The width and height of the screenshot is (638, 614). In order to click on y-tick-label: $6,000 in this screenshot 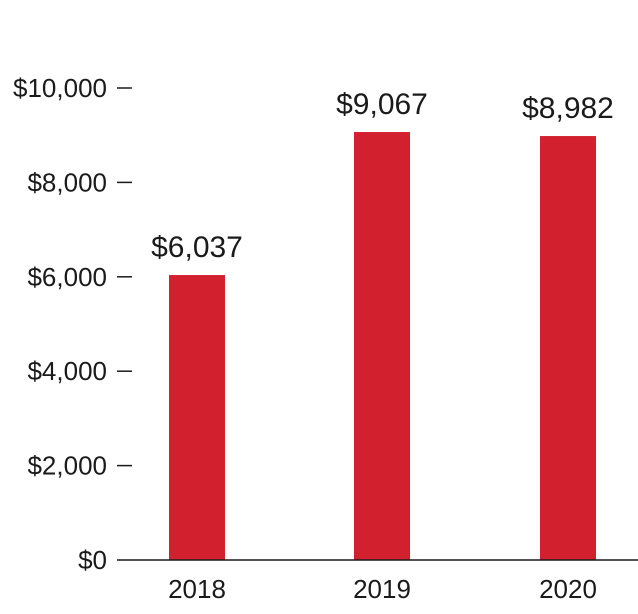, I will do `click(67, 277)`.